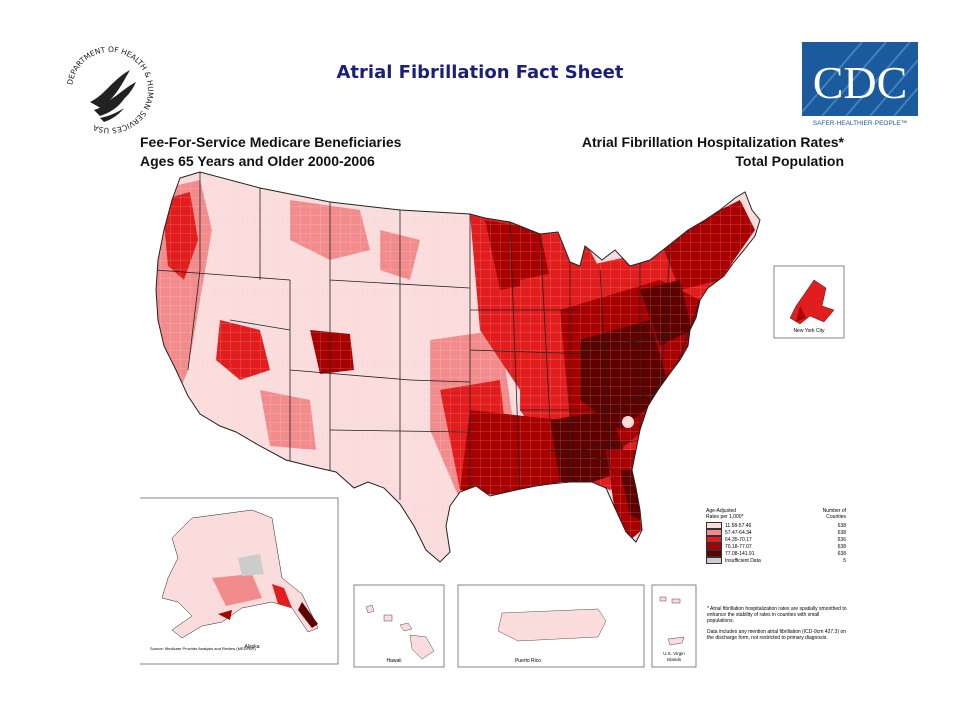 The height and width of the screenshot is (720, 960). Describe the element at coordinates (257, 161) in the screenshot. I see `subtitle-left-line2: Ages 65 Years and Older 2000-2006` at that location.